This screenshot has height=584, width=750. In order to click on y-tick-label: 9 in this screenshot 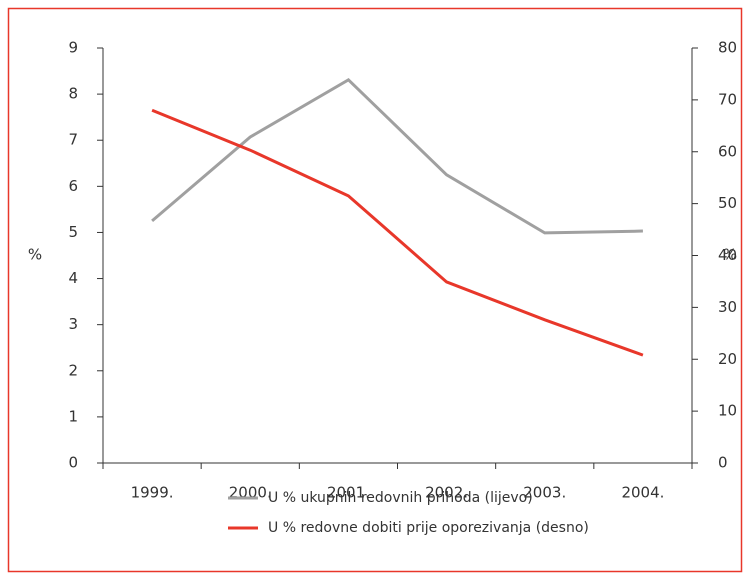, I will do `click(73, 48)`.